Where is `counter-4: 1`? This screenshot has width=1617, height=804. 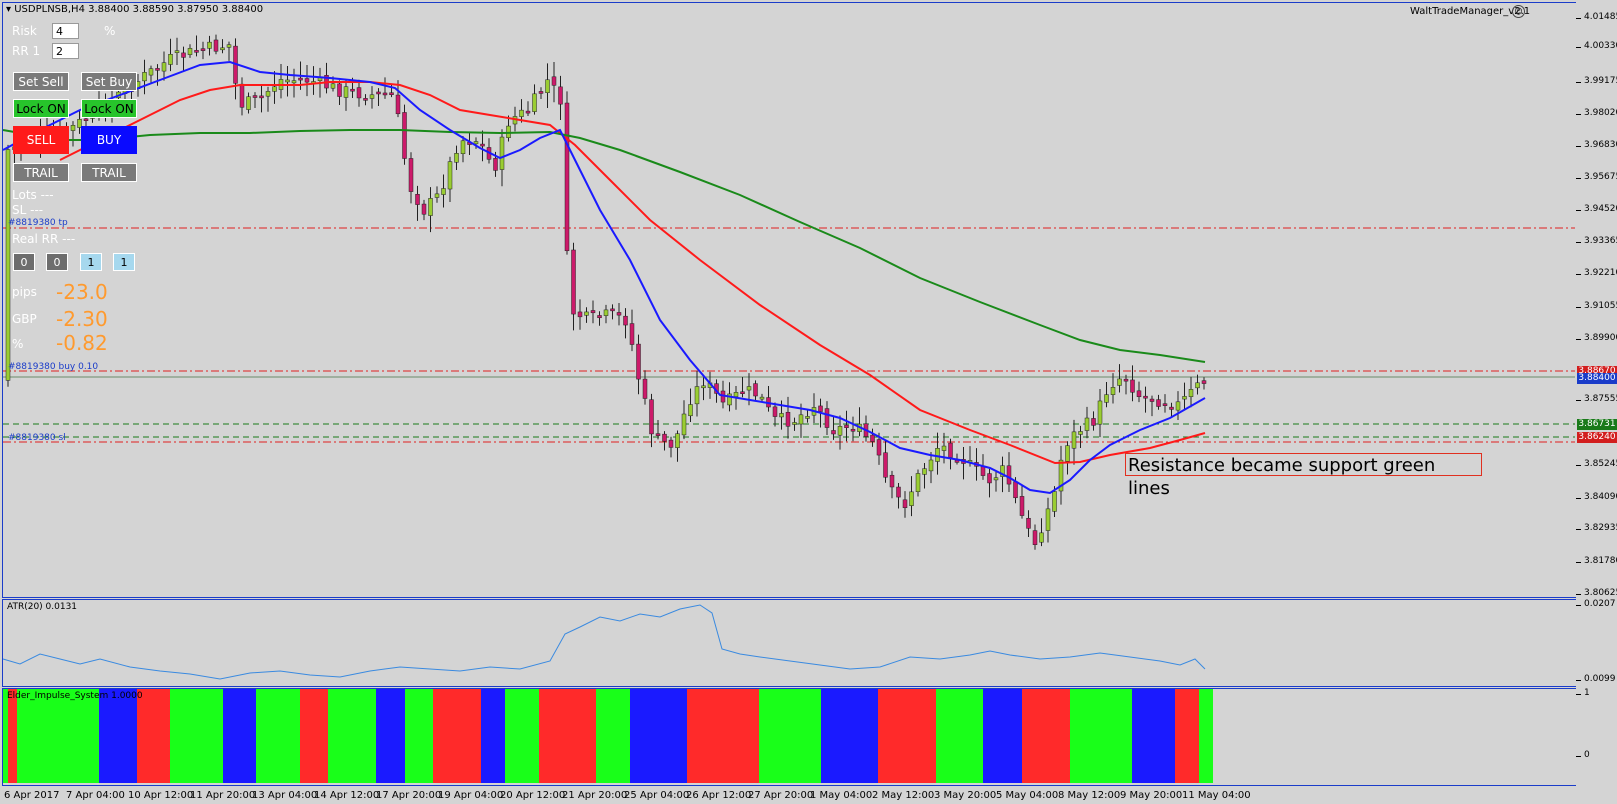 counter-4: 1 is located at coordinates (124, 262).